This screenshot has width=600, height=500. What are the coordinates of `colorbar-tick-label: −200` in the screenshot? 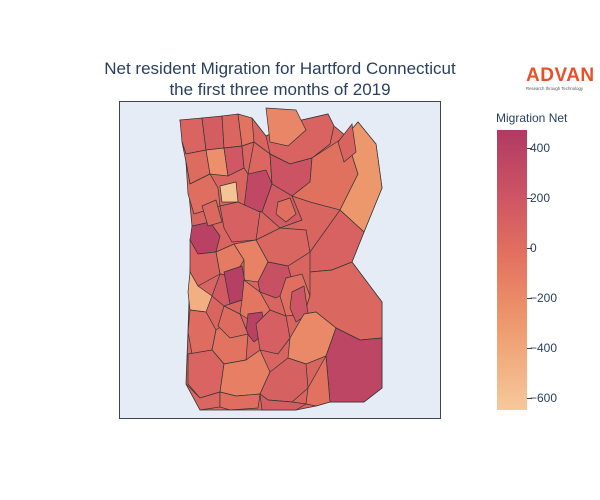 It's located at (544, 297).